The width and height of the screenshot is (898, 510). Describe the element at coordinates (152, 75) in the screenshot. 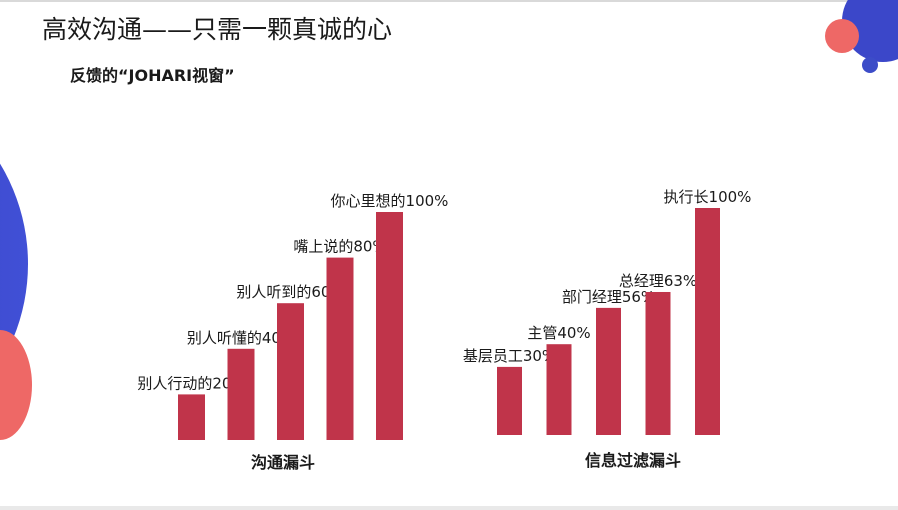

I see `slide-subtitle: 反馈的“JOHARI视窗”` at that location.